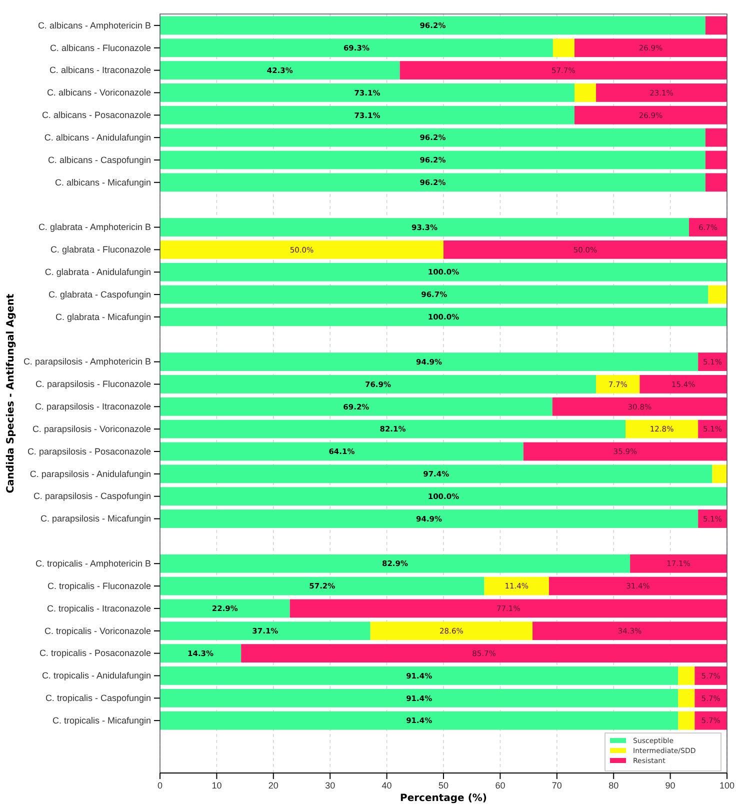 This screenshot has width=736, height=805. Describe the element at coordinates (160, 785) in the screenshot. I see `x-tick-label: 0` at that location.